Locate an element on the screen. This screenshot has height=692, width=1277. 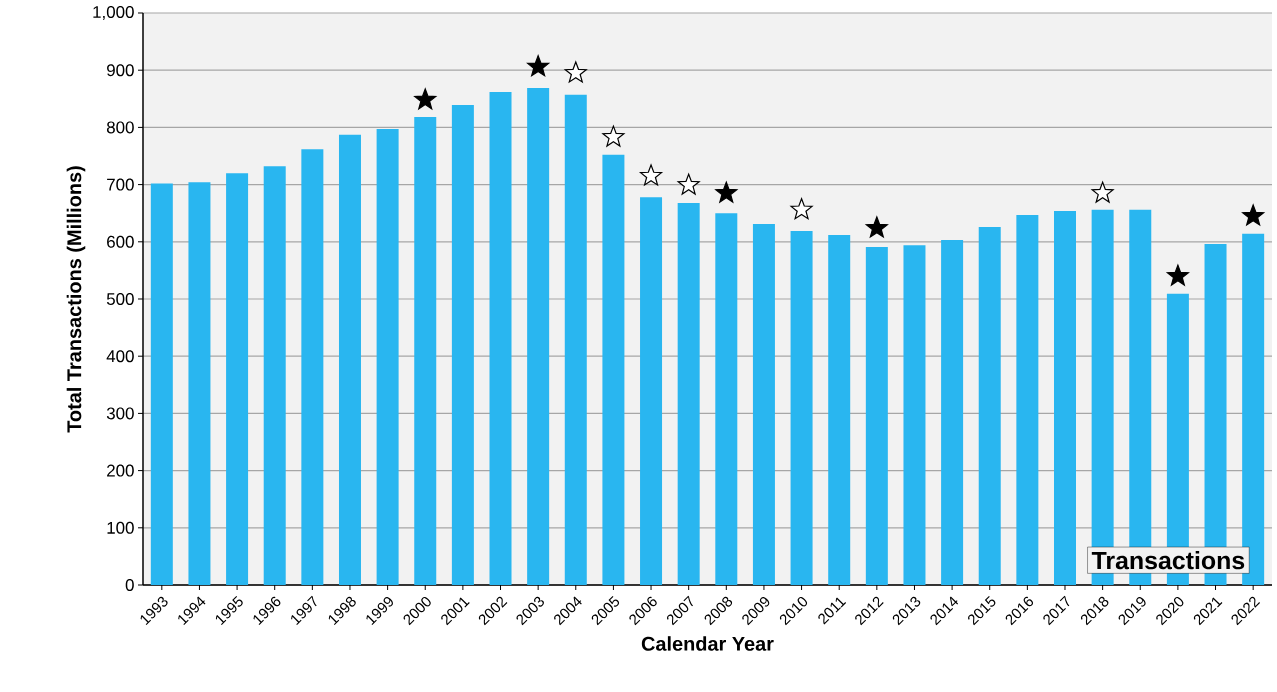
y-tick-label: 400 is located at coordinates (120, 356).